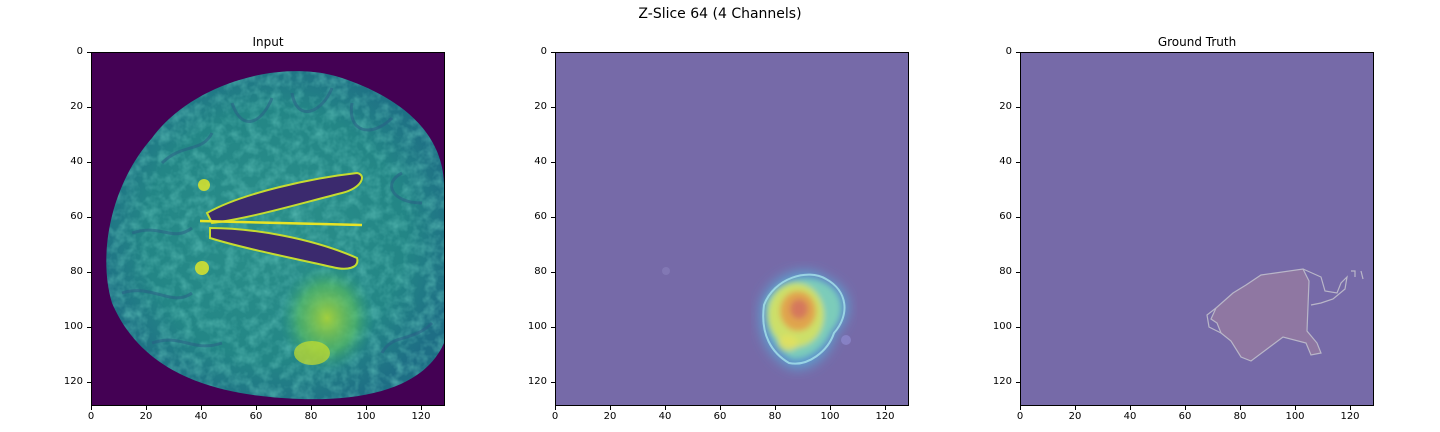  Describe the element at coordinates (268, 42) in the screenshot. I see `panel-title-input: Input` at that location.